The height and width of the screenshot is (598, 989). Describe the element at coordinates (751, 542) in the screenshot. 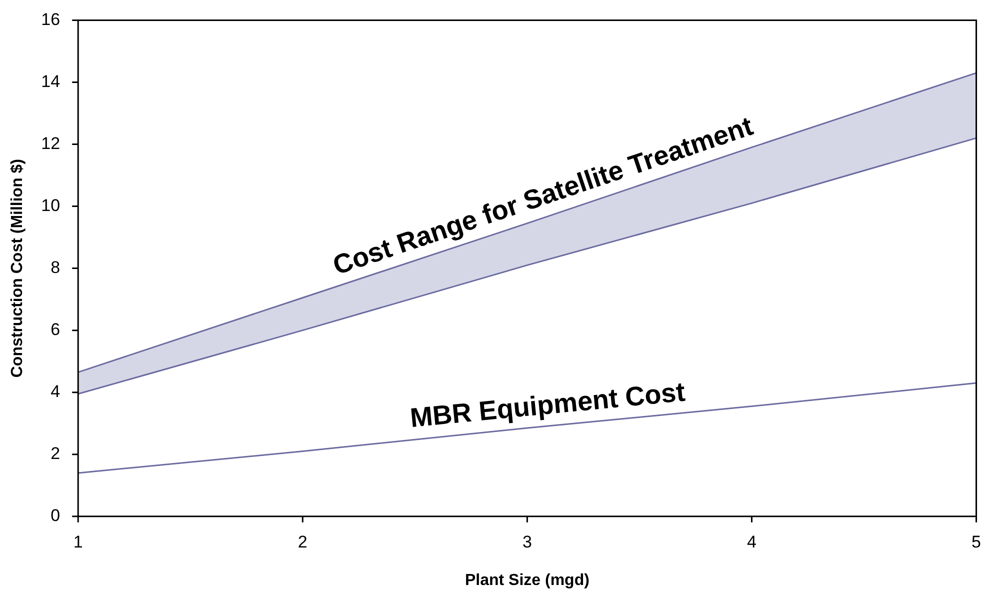

I see `x-tick-label: 4` at that location.